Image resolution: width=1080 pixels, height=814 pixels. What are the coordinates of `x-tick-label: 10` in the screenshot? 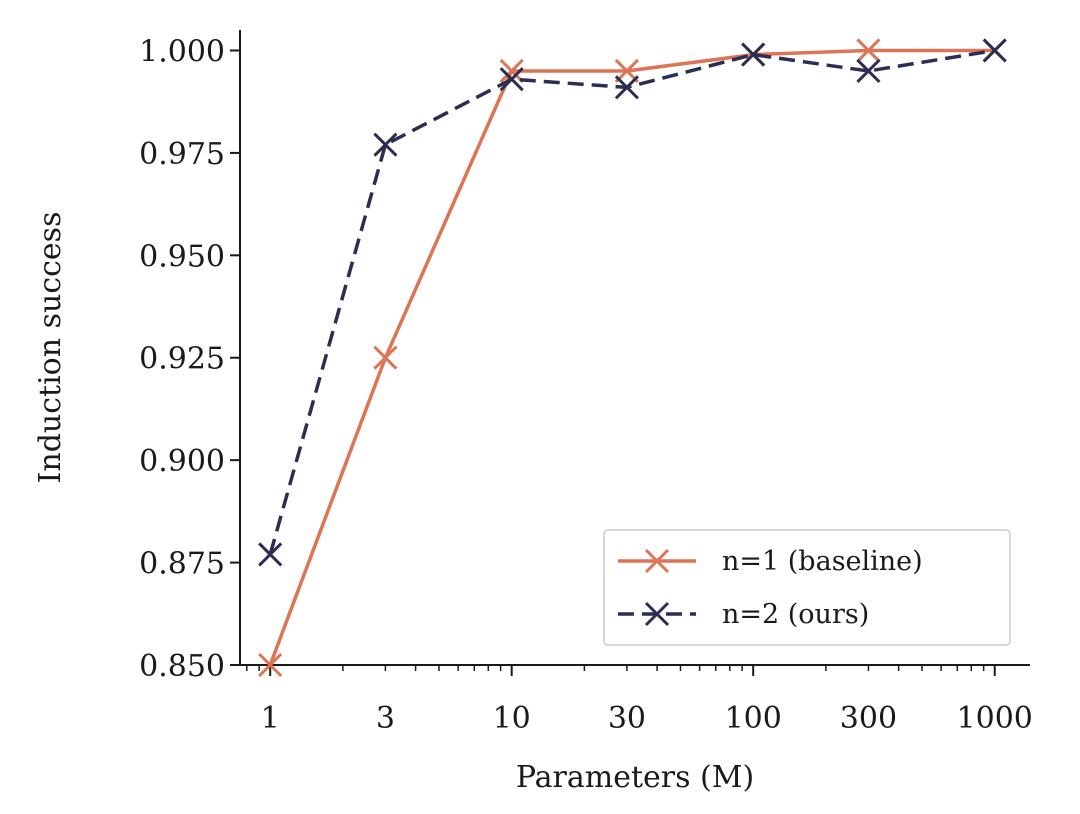 It's located at (512, 718).